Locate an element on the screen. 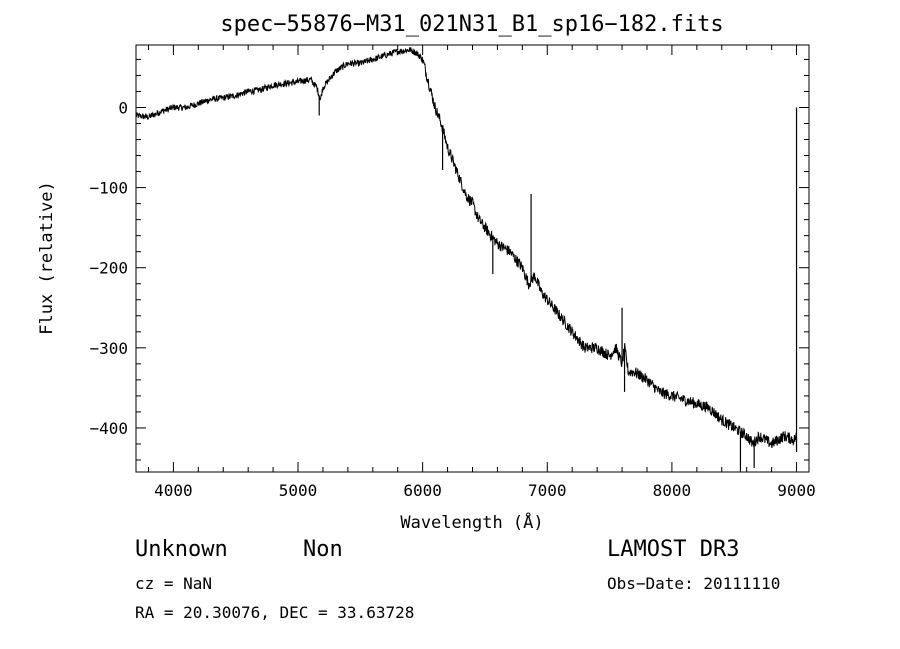 This screenshot has width=900, height=649. x-tick-label: 9000 is located at coordinates (796, 490).